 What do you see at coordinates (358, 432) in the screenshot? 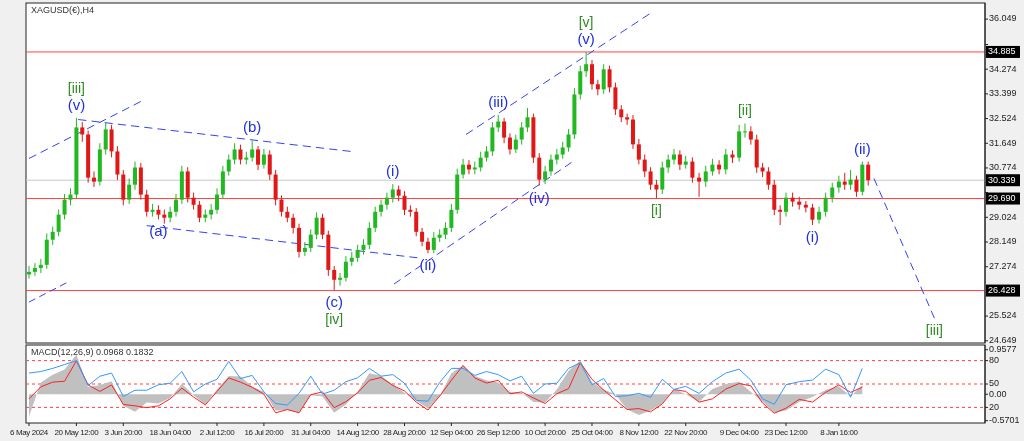
I see `x-tick-label: 14 Aug 12:00` at bounding box center [358, 432].